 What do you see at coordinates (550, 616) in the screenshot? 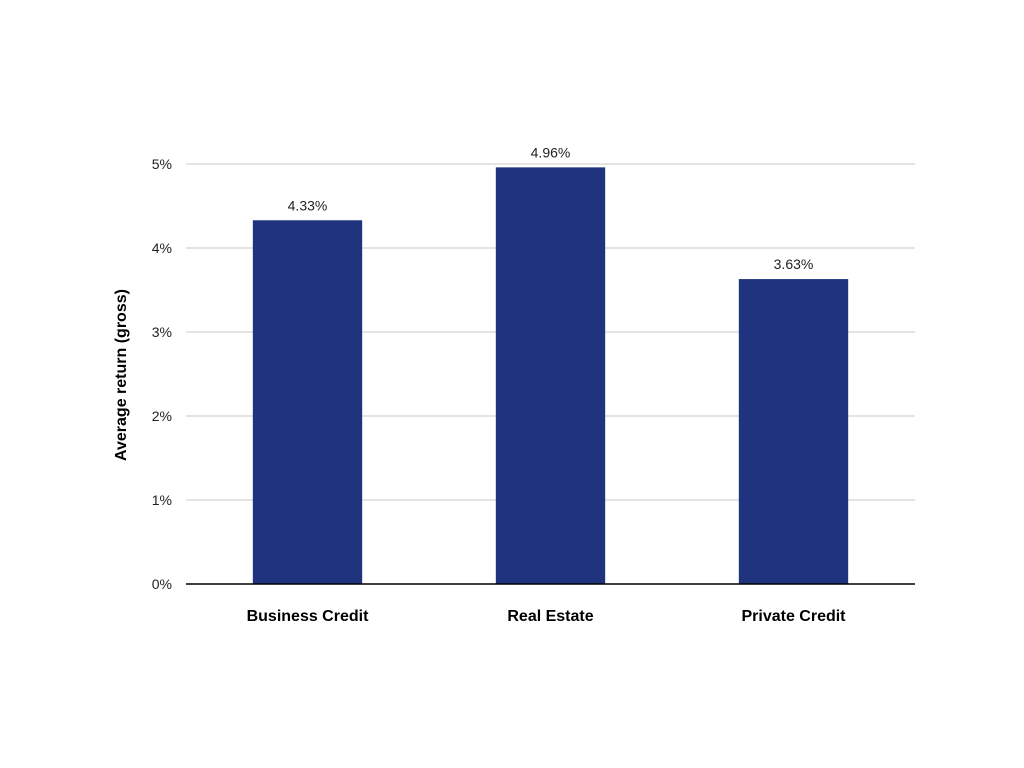
I see `x-category-label: Real Estate` at bounding box center [550, 616].